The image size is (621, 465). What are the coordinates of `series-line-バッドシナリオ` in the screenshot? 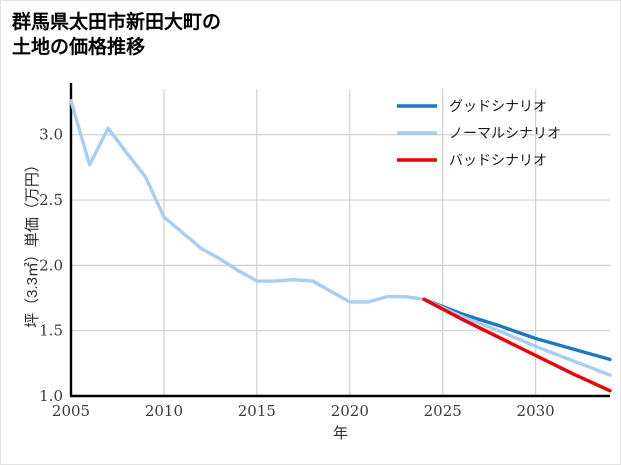 It's located at (517, 345).